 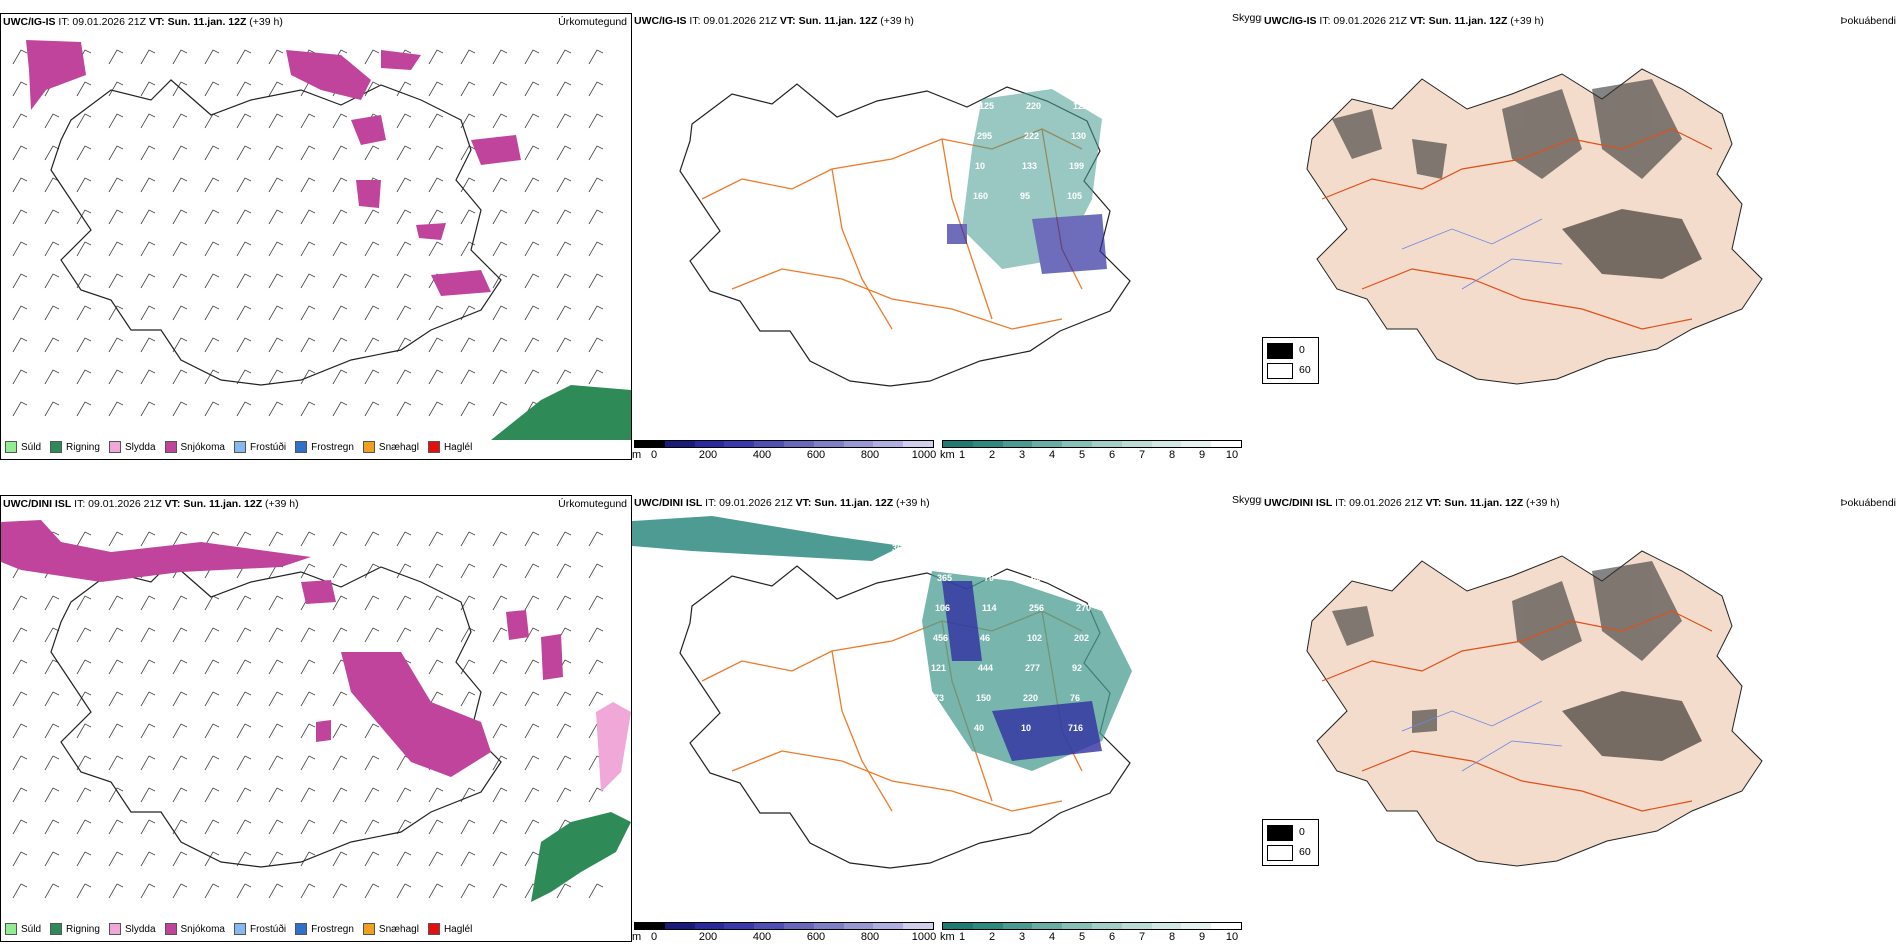 What do you see at coordinates (1302, 832) in the screenshot?
I see `fog-label-0: 0` at bounding box center [1302, 832].